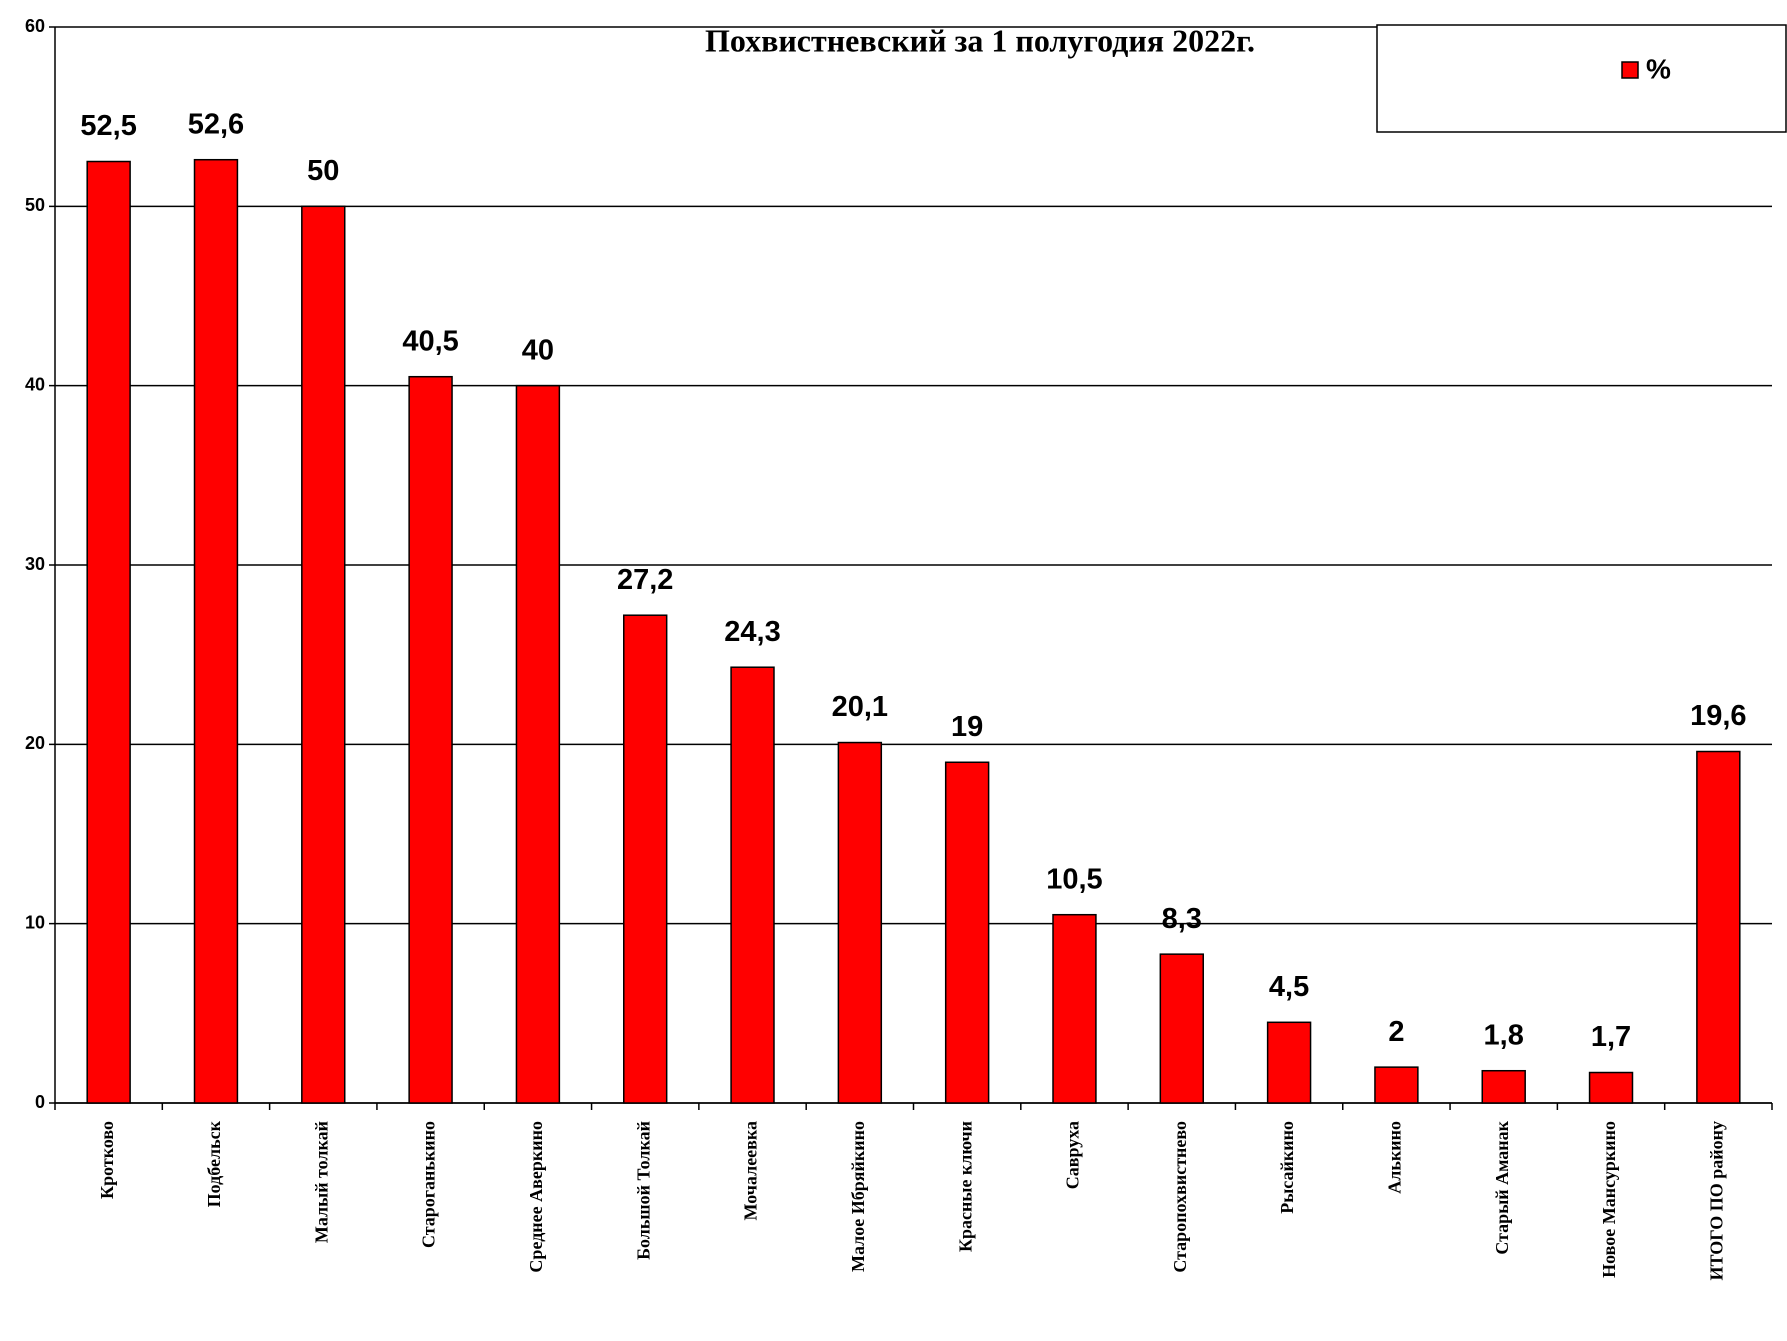 This screenshot has height=1341, width=1787. What do you see at coordinates (1630, 70) in the screenshot?
I see `legend-swatch` at bounding box center [1630, 70].